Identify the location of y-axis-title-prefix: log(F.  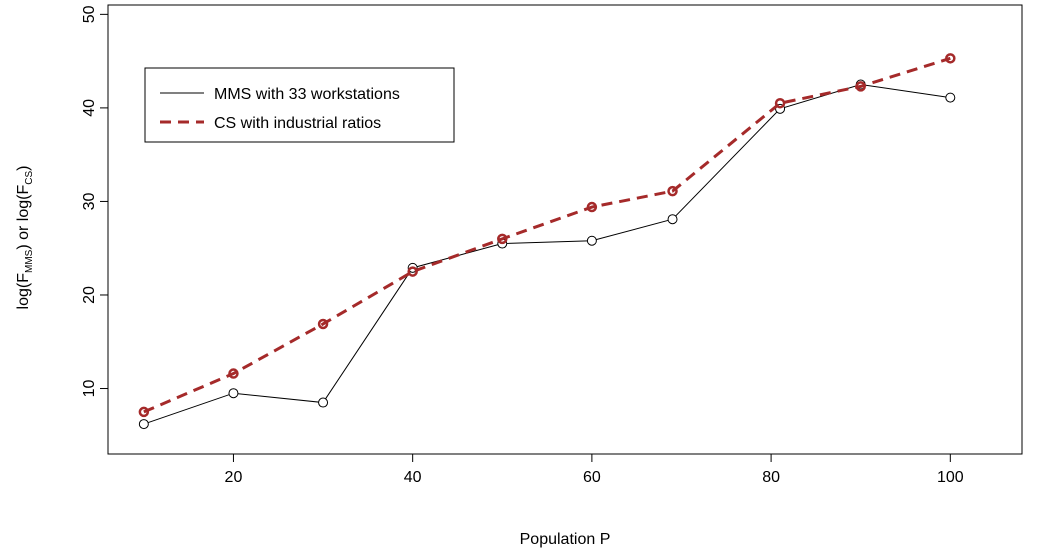
(23, 291).